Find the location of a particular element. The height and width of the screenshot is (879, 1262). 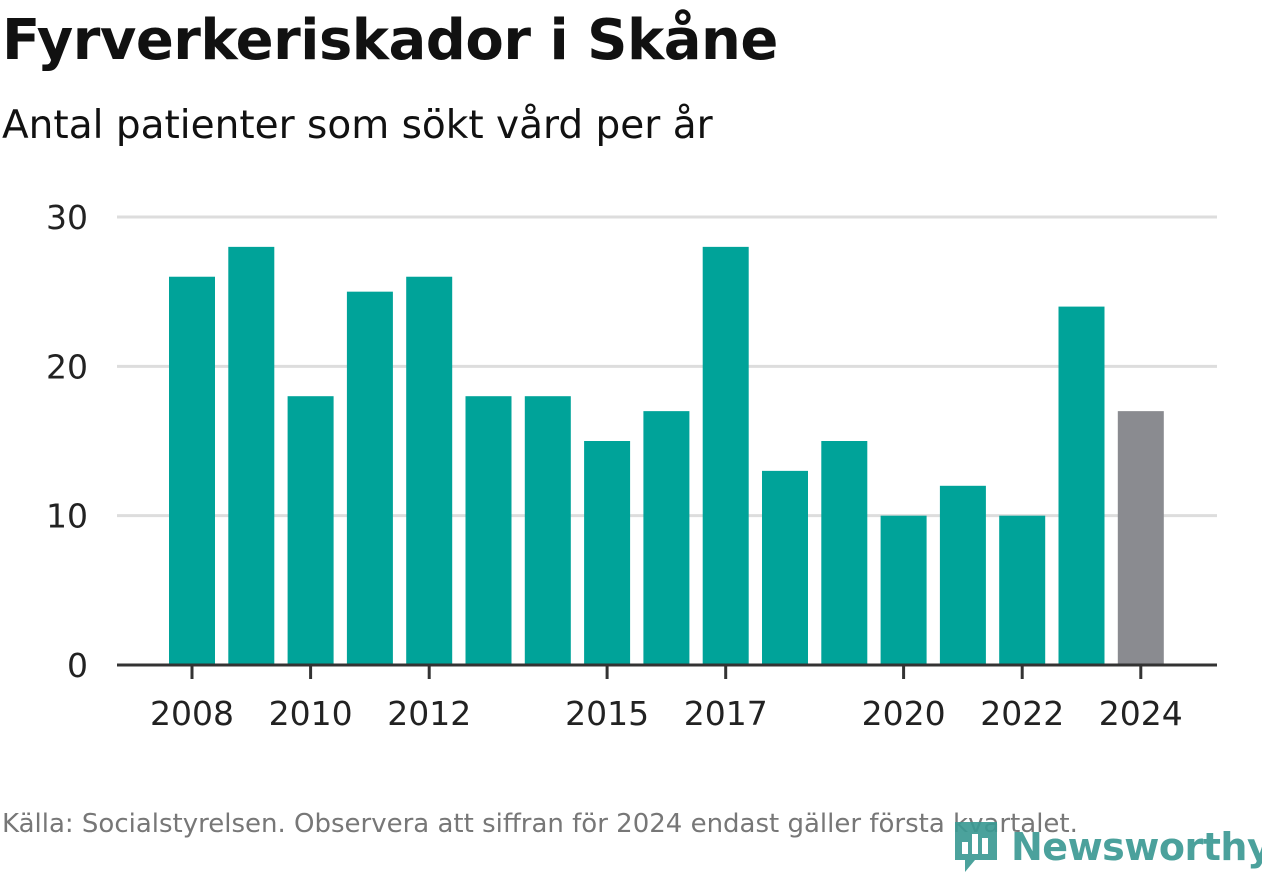

x-axis is located at coordinates (667, 671).